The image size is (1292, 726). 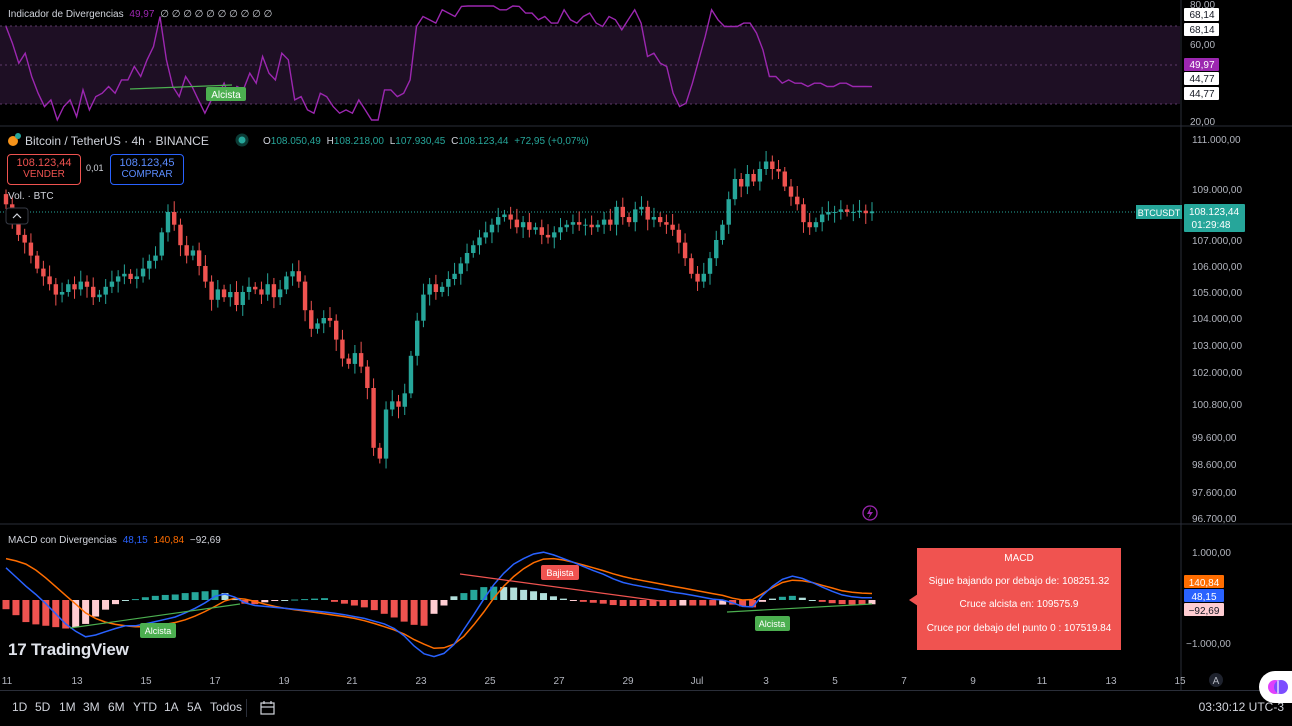 I want to click on hist-value: −92,69, so click(x=205, y=540).